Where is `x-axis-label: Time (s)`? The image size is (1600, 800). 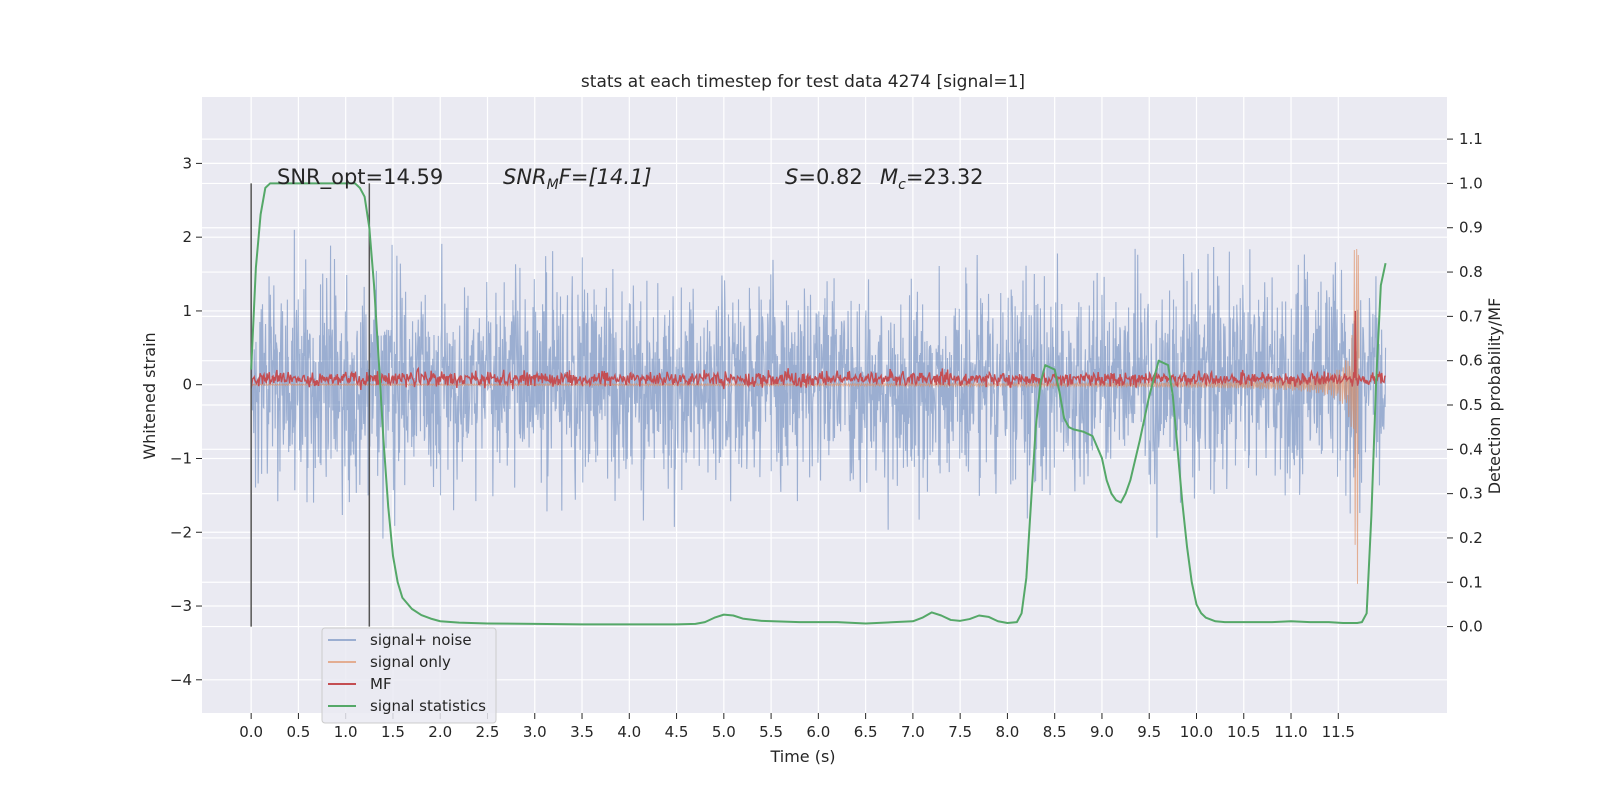 x-axis-label: Time (s) is located at coordinates (802, 756).